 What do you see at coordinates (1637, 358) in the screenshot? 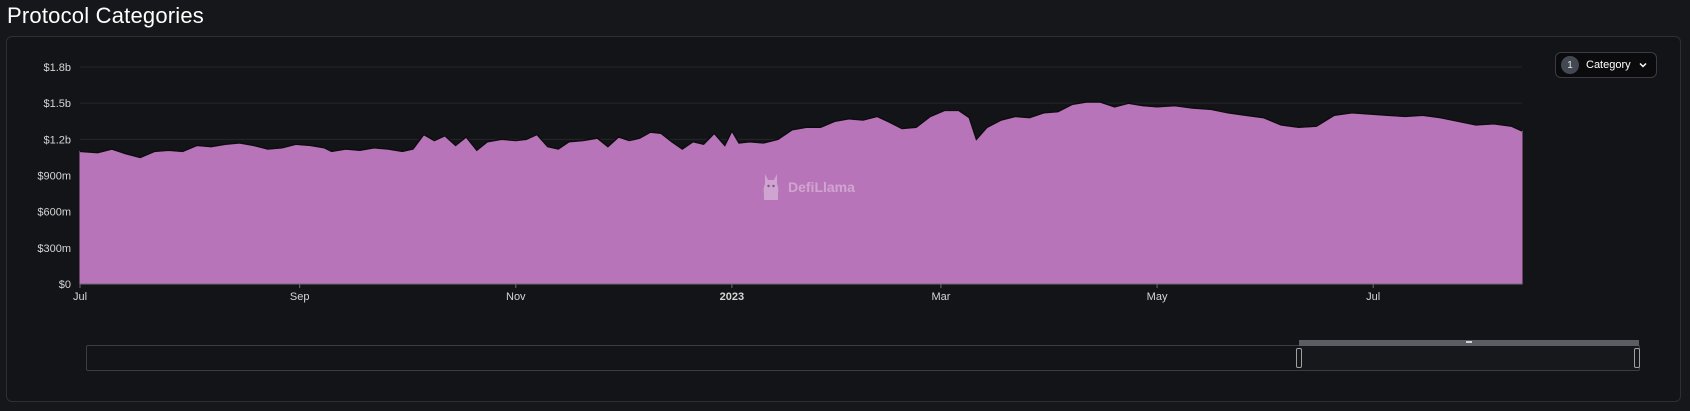
I see `zoom-handle-end` at bounding box center [1637, 358].